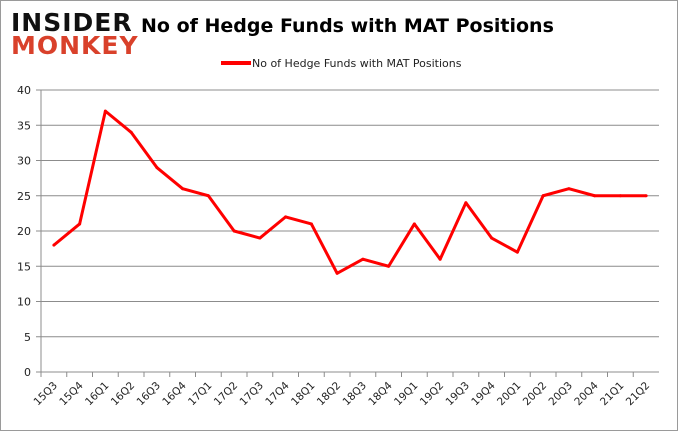 This screenshot has width=678, height=431. What do you see at coordinates (27, 337) in the screenshot?
I see `y-tick-label: 5` at bounding box center [27, 337].